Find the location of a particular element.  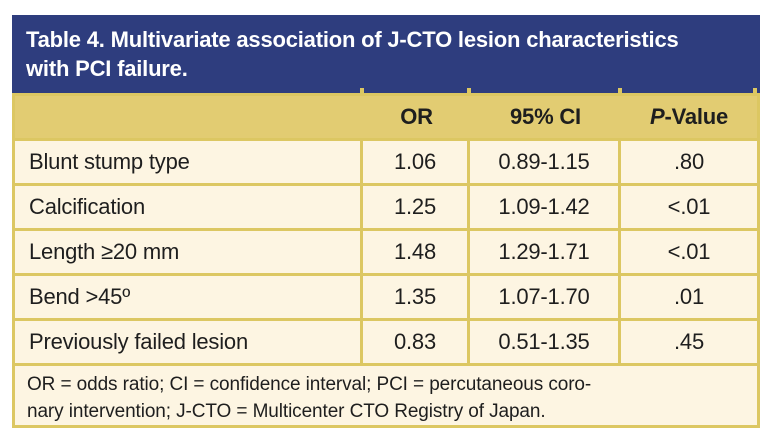

header-cell-pvalue: P-Value is located at coordinates (689, 117).